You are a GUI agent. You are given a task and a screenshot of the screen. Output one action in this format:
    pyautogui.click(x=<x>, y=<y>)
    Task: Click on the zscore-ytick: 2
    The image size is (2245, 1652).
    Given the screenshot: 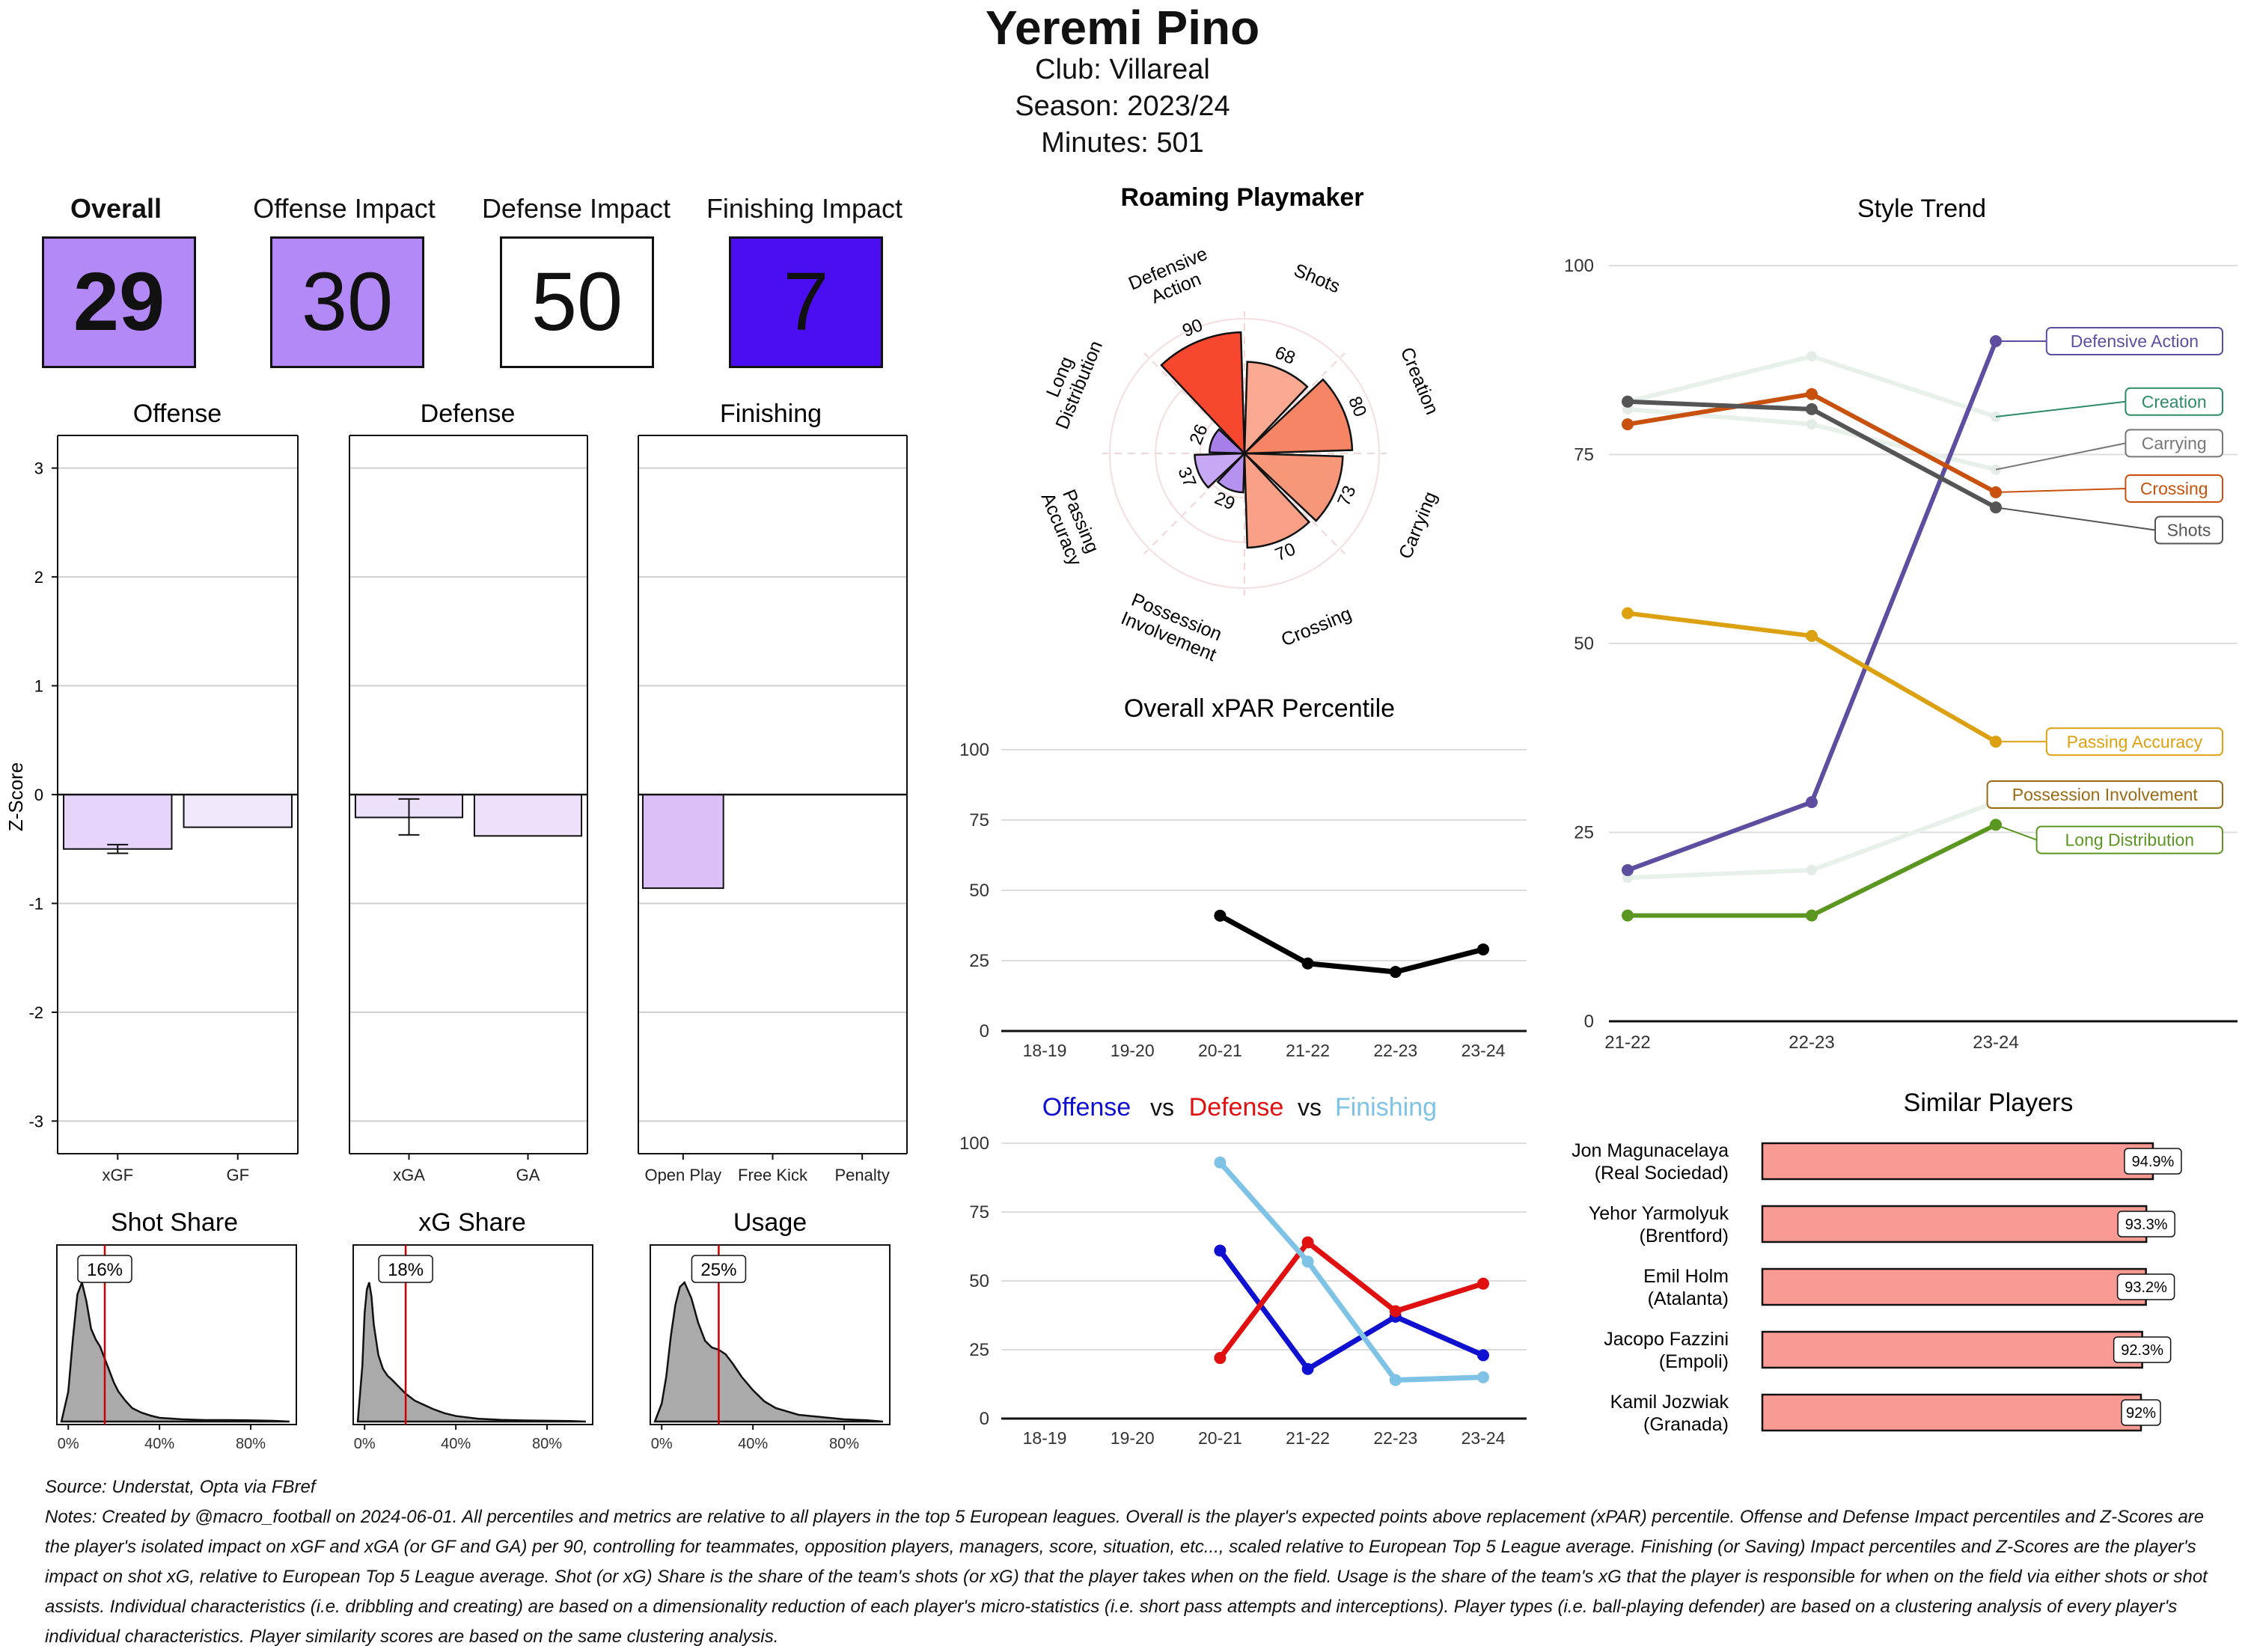 What is the action you would take?
    pyautogui.click(x=38, y=577)
    